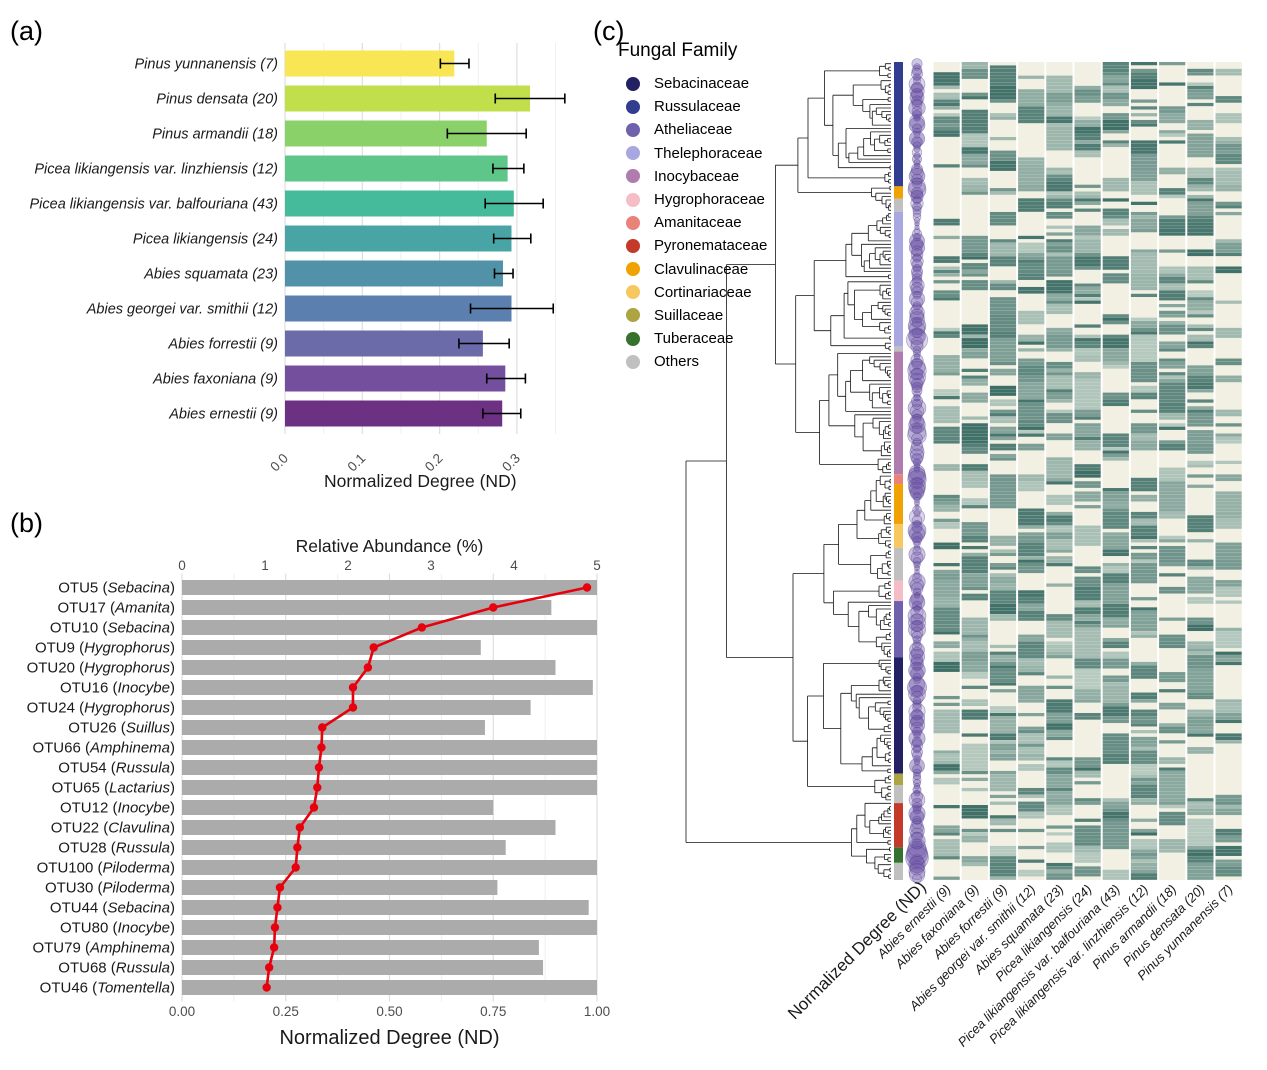  Describe the element at coordinates (633, 129) in the screenshot. I see `legend-swatch` at that location.